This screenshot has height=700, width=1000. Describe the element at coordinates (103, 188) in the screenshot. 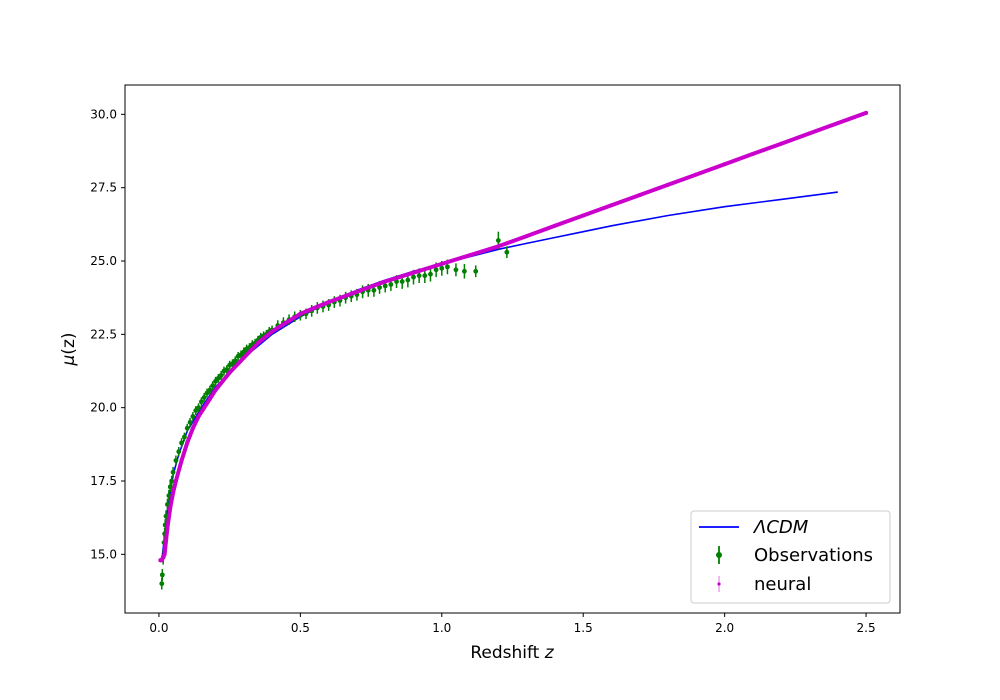

I see `y-tick-label: 27.5` at that location.